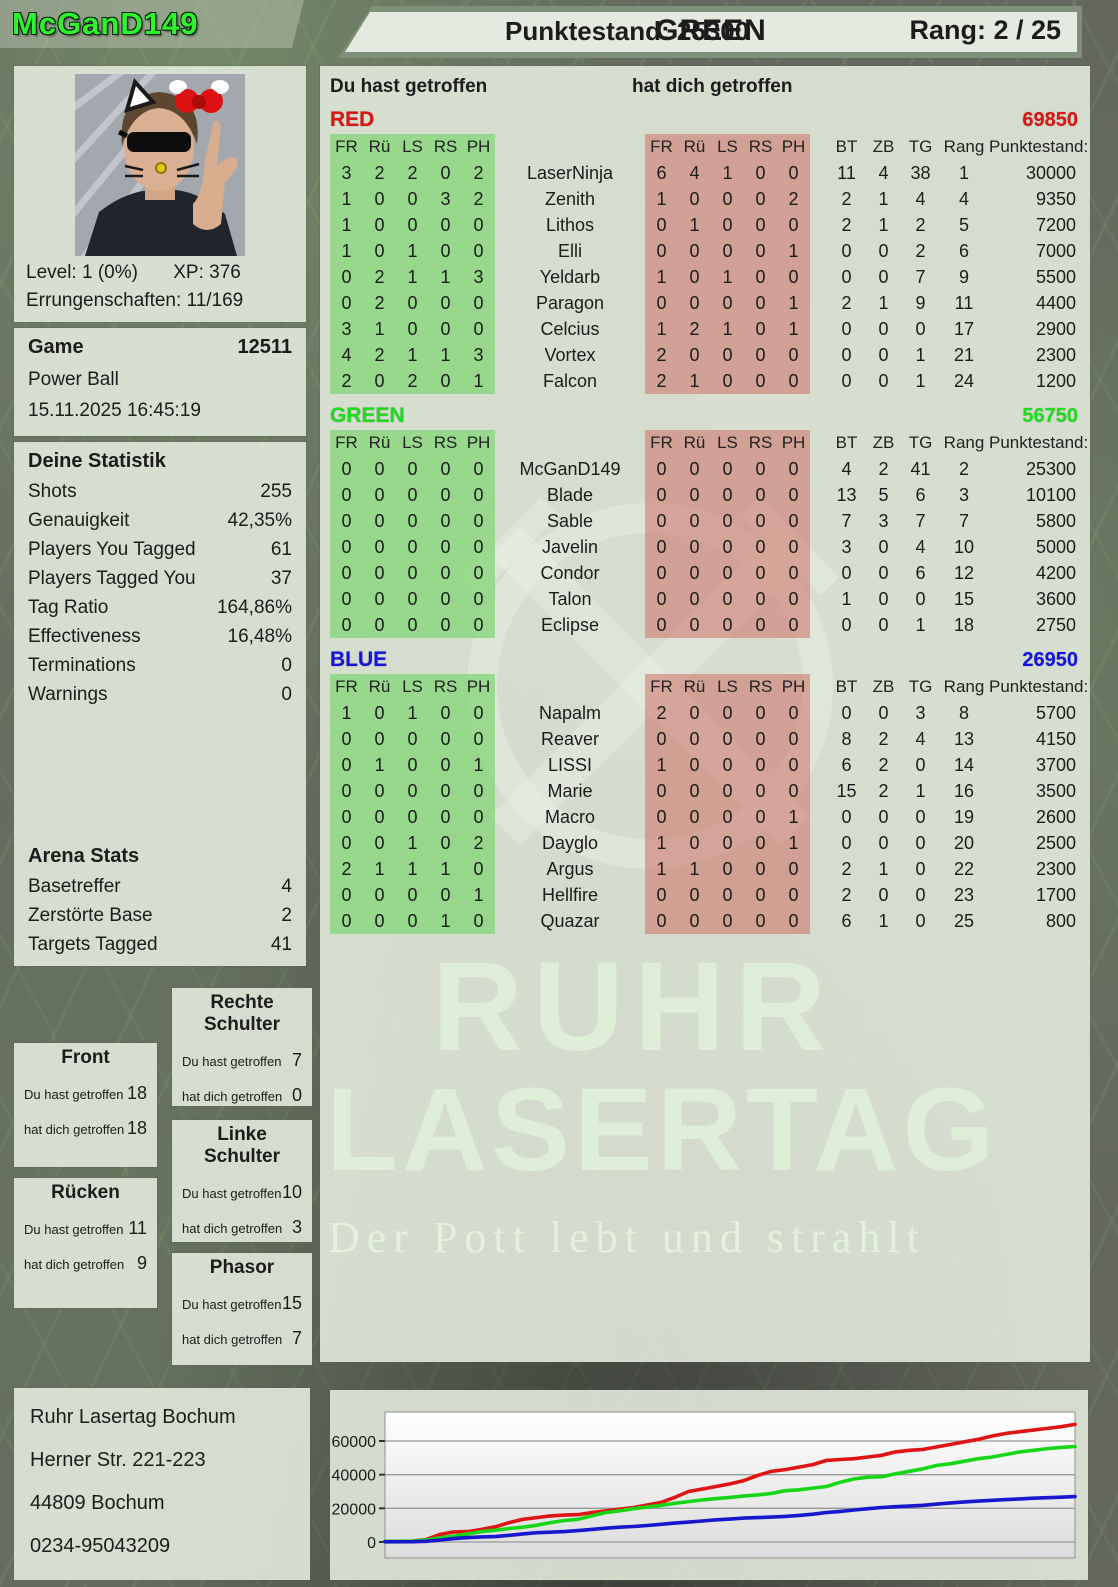  I want to click on stat-value: 255, so click(276, 491).